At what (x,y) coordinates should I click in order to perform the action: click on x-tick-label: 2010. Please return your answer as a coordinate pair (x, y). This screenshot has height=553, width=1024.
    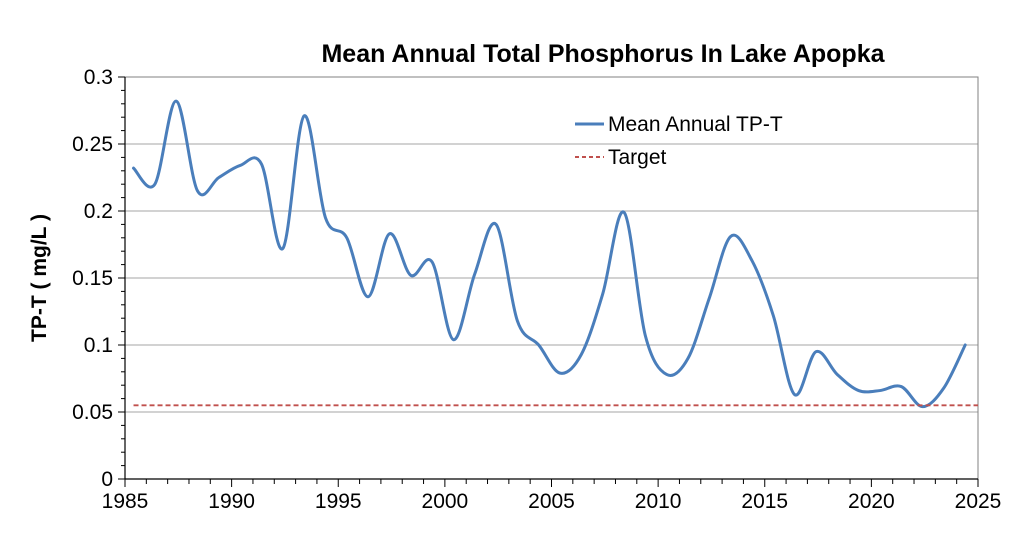
    Looking at the image, I should click on (658, 501).